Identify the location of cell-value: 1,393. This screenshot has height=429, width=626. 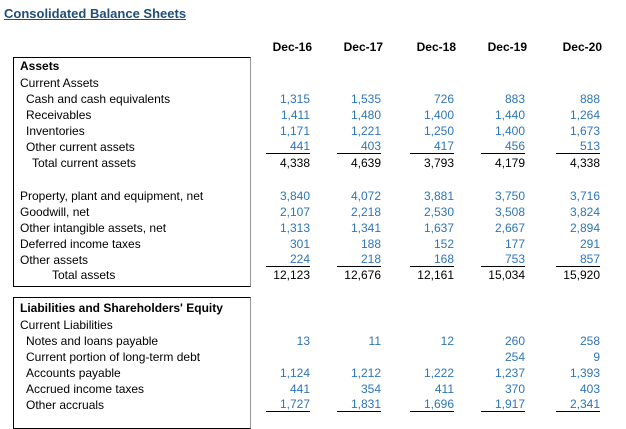
(584, 373).